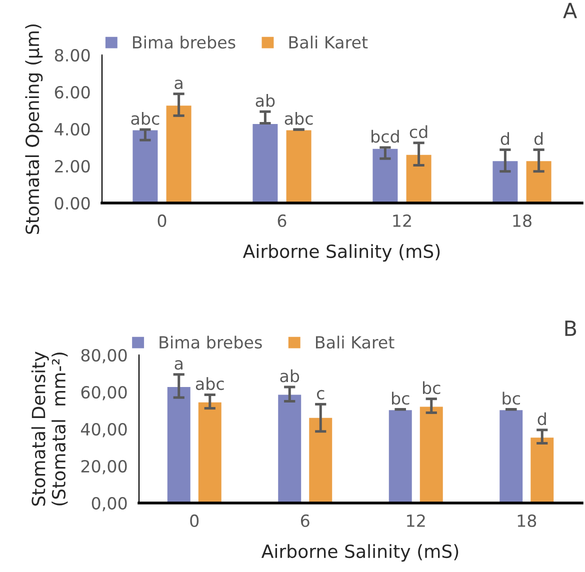 The image size is (585, 572). I want to click on data-label: bcd, so click(385, 136).